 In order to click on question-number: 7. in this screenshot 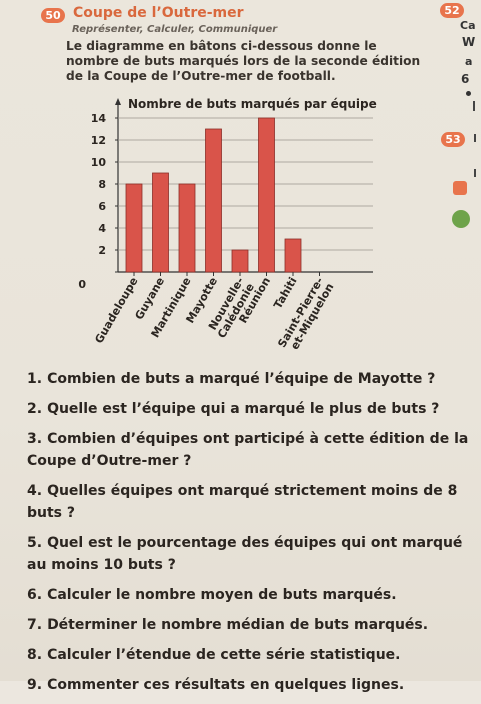, I will do `click(35, 625)`.